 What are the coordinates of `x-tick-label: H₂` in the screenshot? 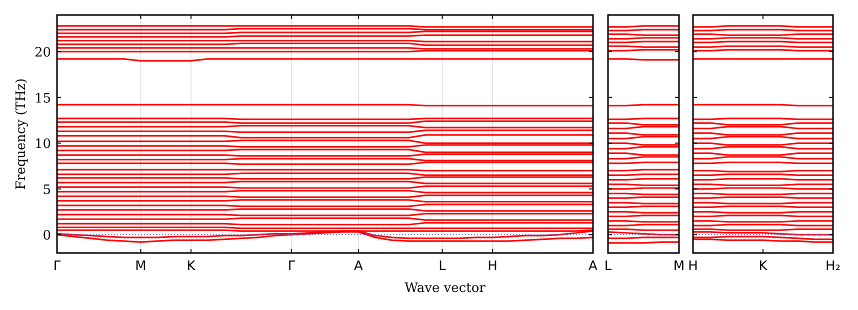 It's located at (833, 266).